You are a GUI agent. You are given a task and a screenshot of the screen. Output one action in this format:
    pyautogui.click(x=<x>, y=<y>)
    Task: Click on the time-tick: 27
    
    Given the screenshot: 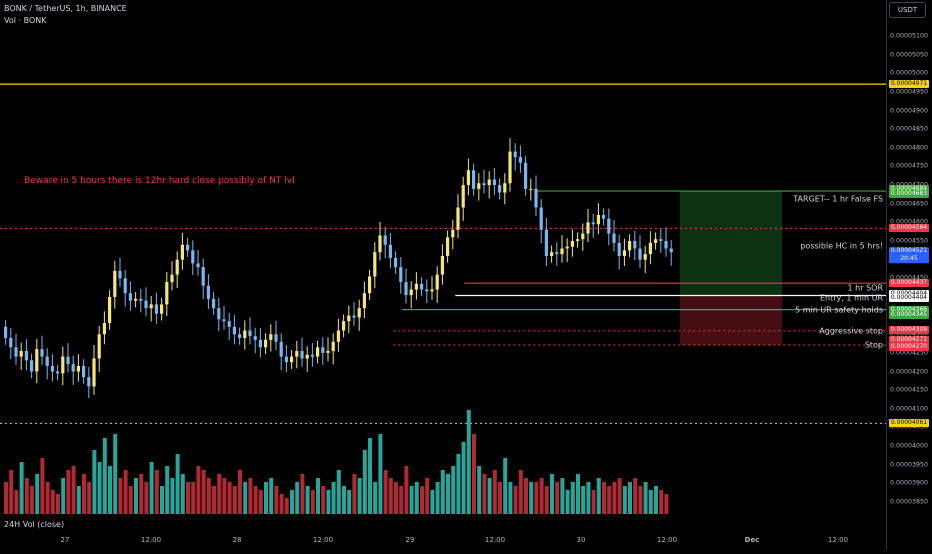 What is the action you would take?
    pyautogui.click(x=65, y=540)
    